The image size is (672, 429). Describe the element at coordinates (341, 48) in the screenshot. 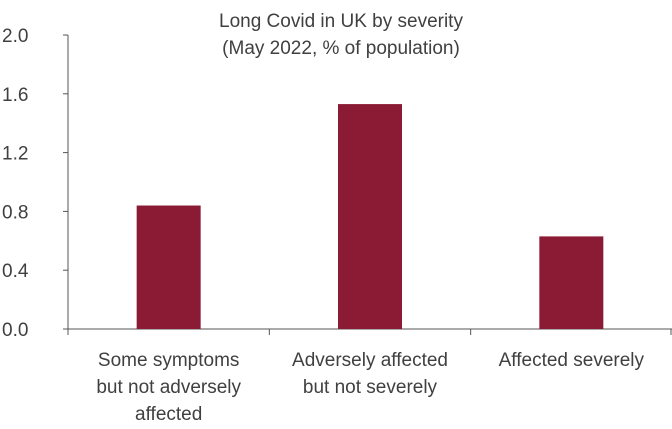

I see `chart-subtitle: (May 2022, % of population)` at that location.